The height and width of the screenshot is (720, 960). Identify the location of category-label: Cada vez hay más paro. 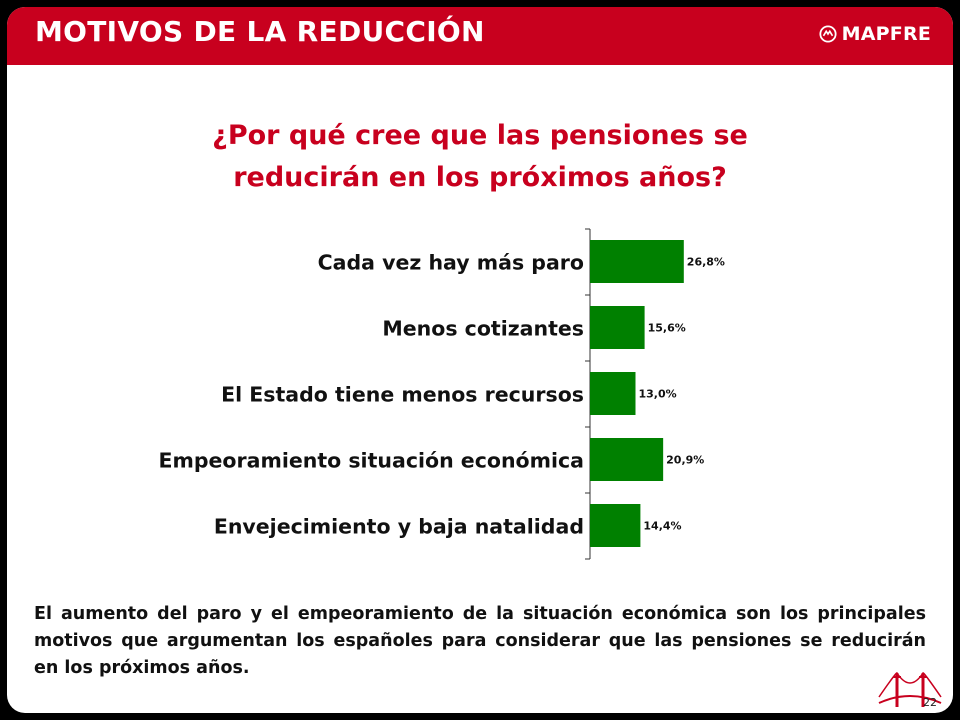
(451, 263).